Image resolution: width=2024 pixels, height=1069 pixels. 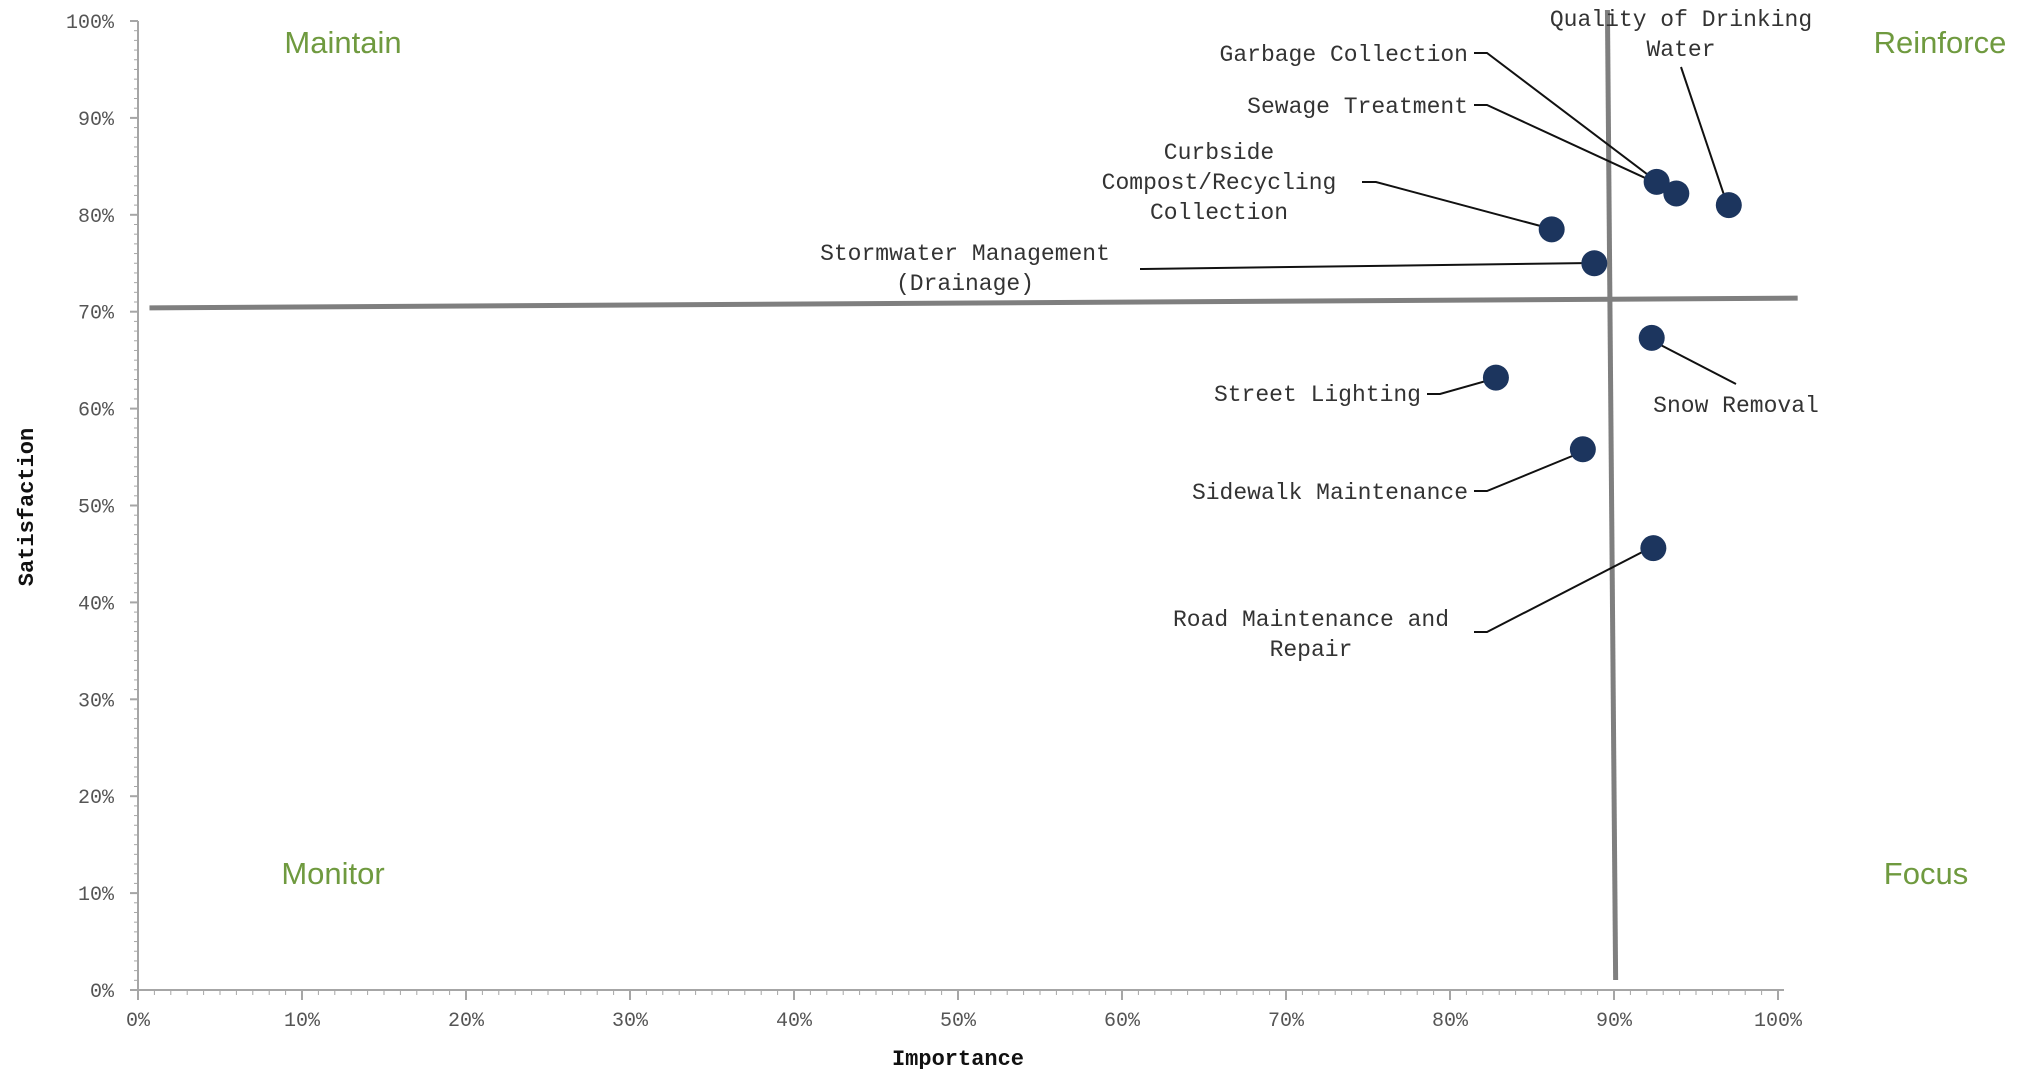 What do you see at coordinates (958, 1058) in the screenshot?
I see `x-axis-title: Importance` at bounding box center [958, 1058].